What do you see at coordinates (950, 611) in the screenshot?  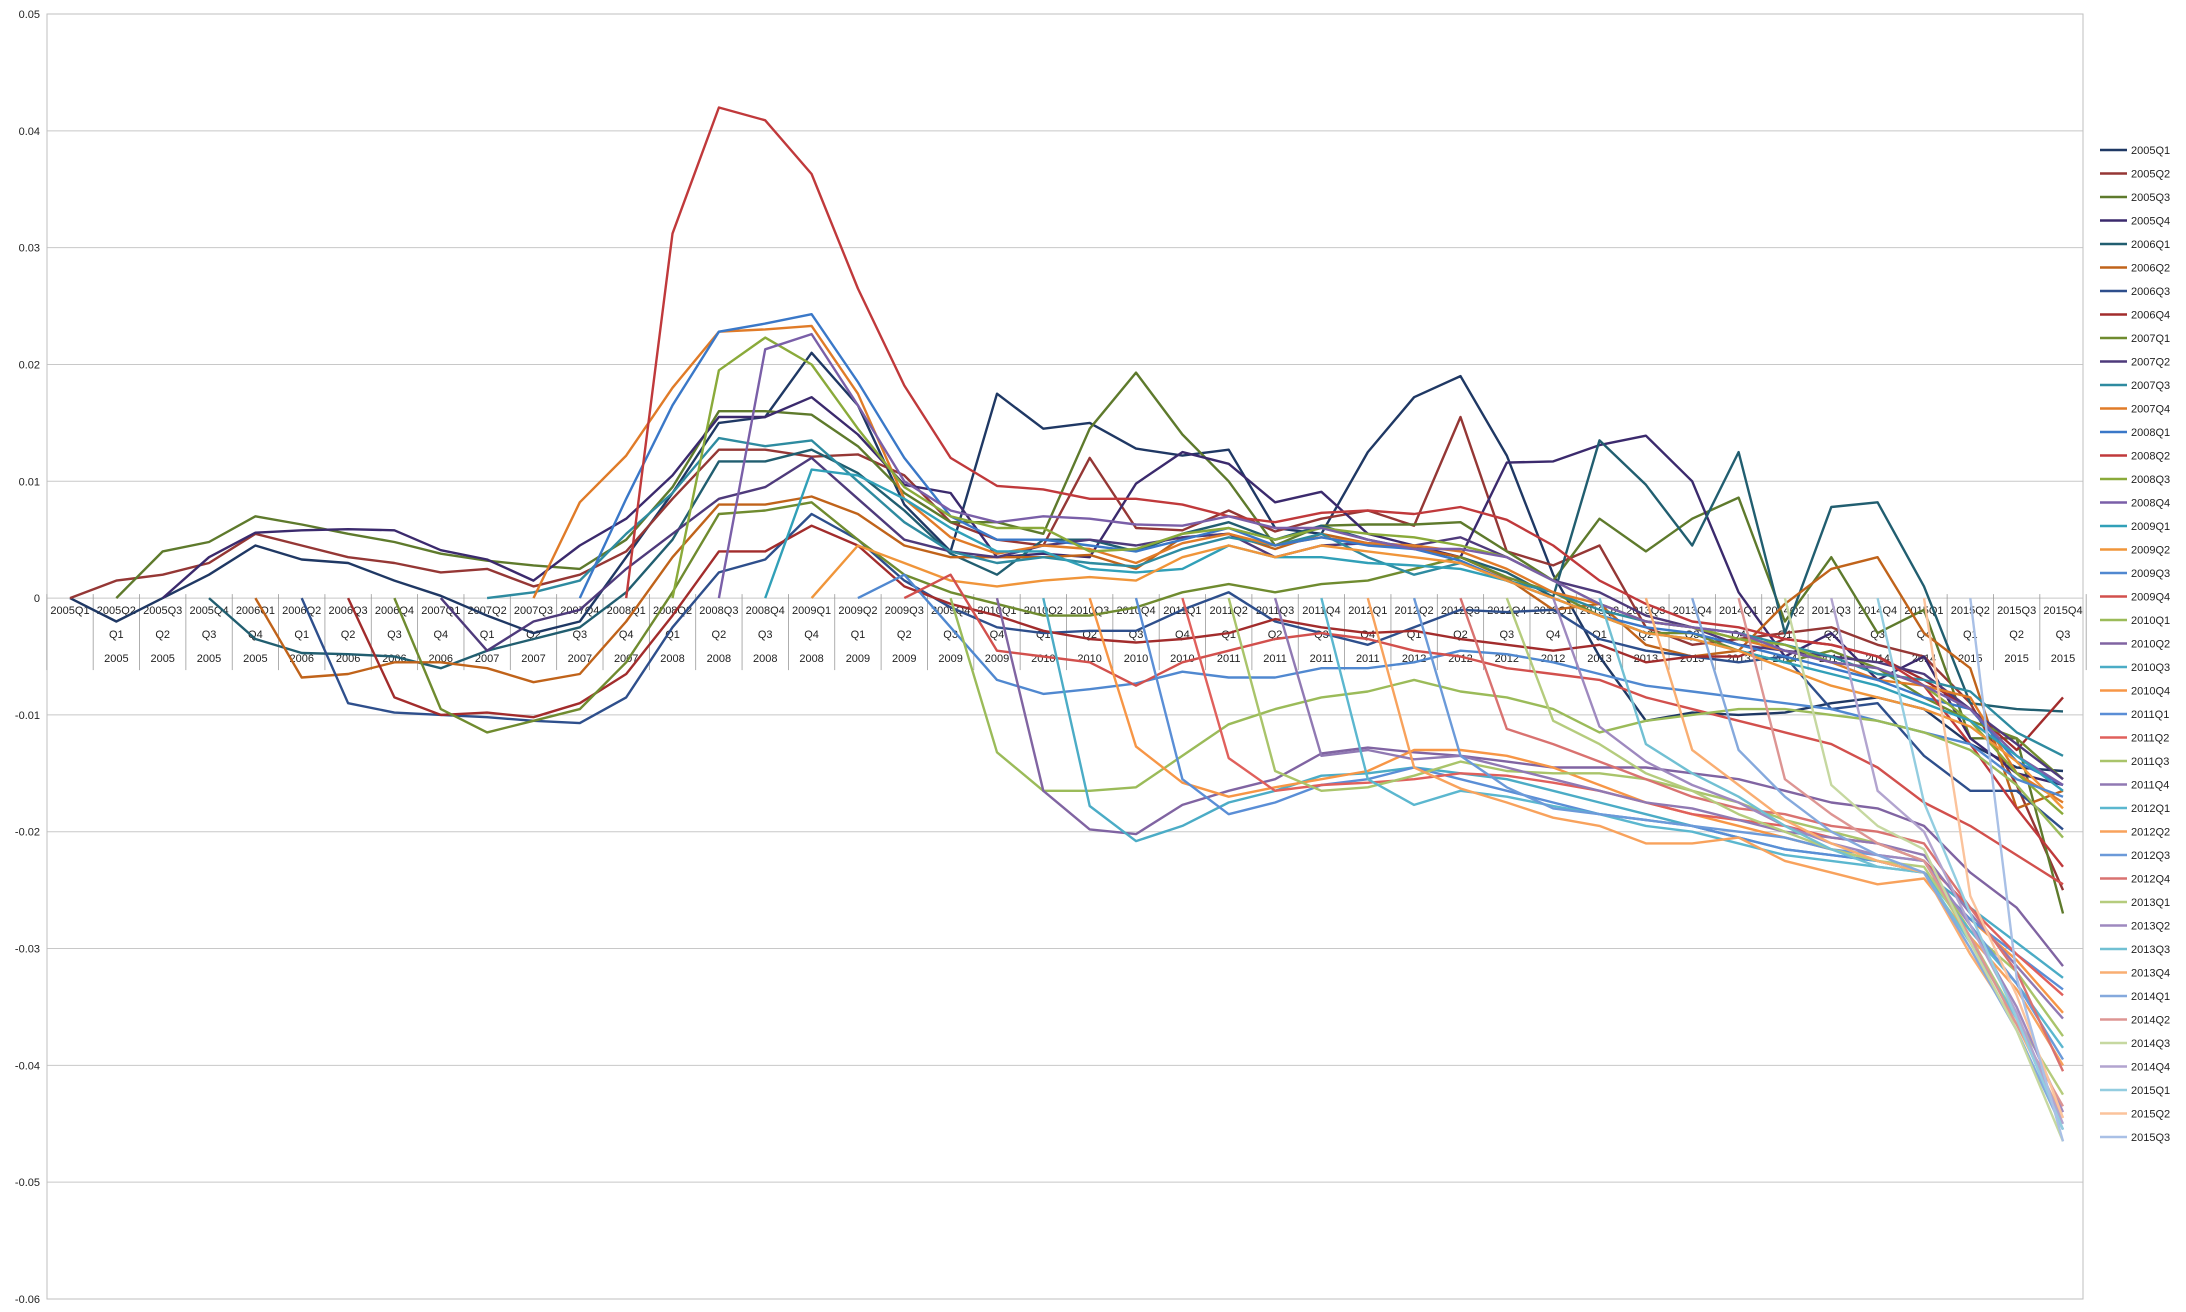 I see `x-category-label: 2009Q4` at bounding box center [950, 611].